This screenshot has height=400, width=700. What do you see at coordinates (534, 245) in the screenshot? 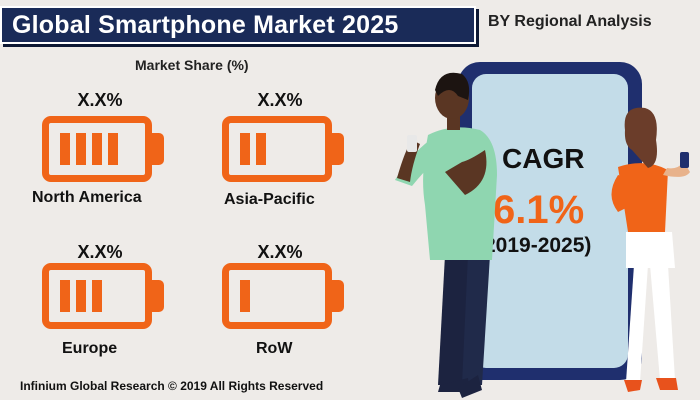
I see `cagr-period: (2019-2025)` at bounding box center [534, 245].